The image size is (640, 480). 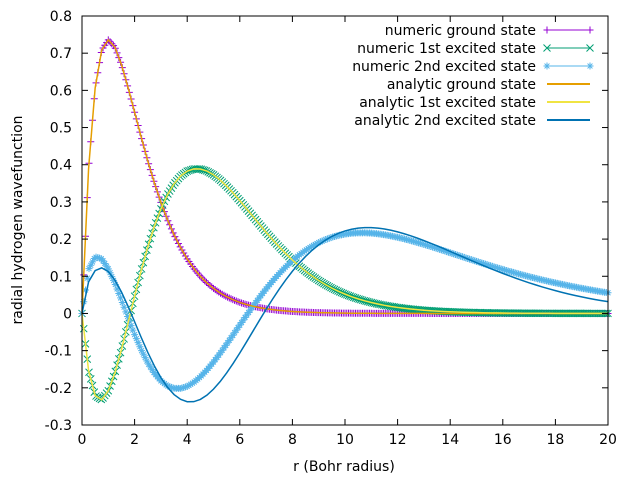 I want to click on legend-item: numeric 1st excited state, so click(x=475, y=49).